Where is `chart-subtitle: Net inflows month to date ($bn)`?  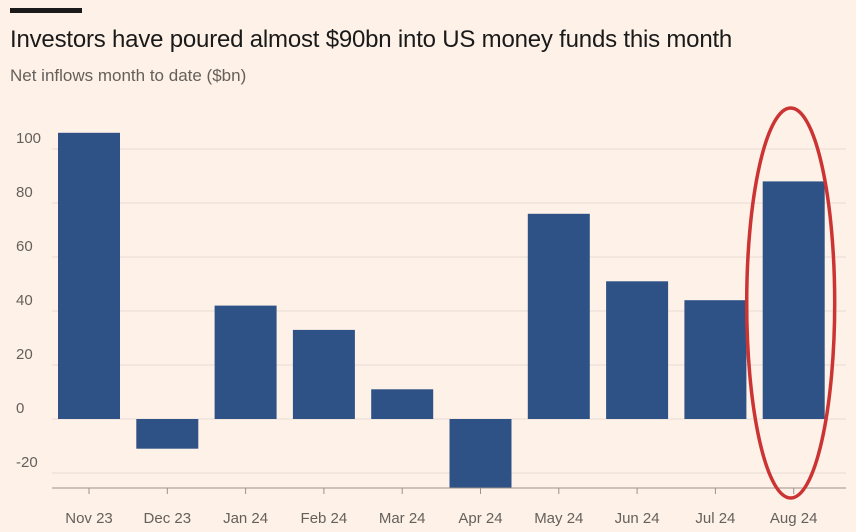
chart-subtitle: Net inflows month to date ($bn) is located at coordinates (128, 75).